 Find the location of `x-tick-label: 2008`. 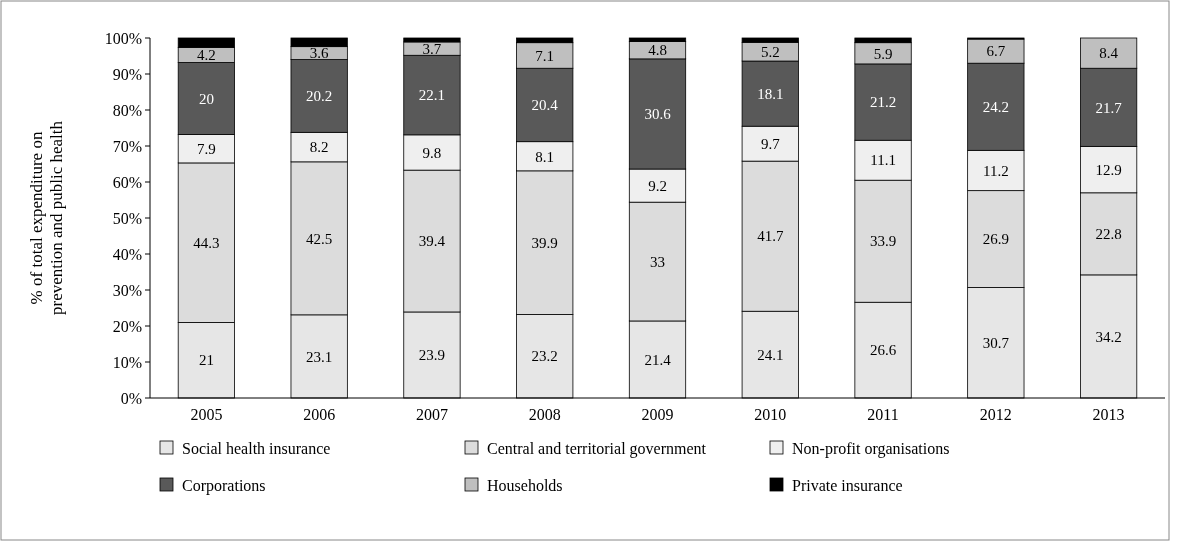

x-tick-label: 2008 is located at coordinates (544, 414).